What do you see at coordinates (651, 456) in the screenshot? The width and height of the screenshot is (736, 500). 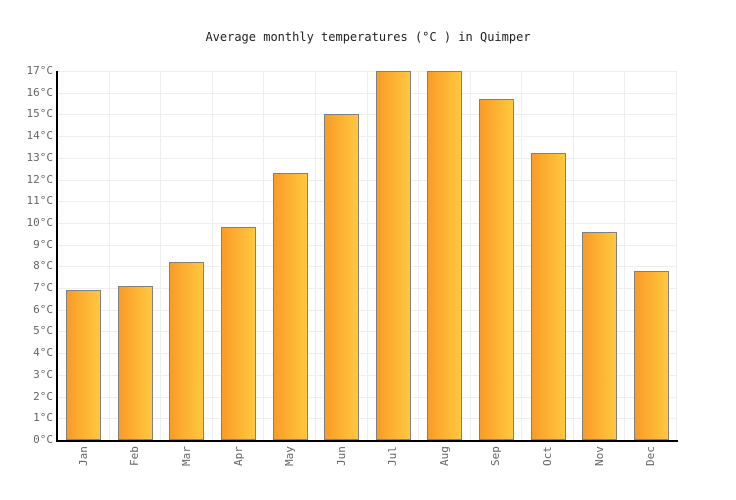 I see `x-tick-label-dec: Dec` at bounding box center [651, 456].